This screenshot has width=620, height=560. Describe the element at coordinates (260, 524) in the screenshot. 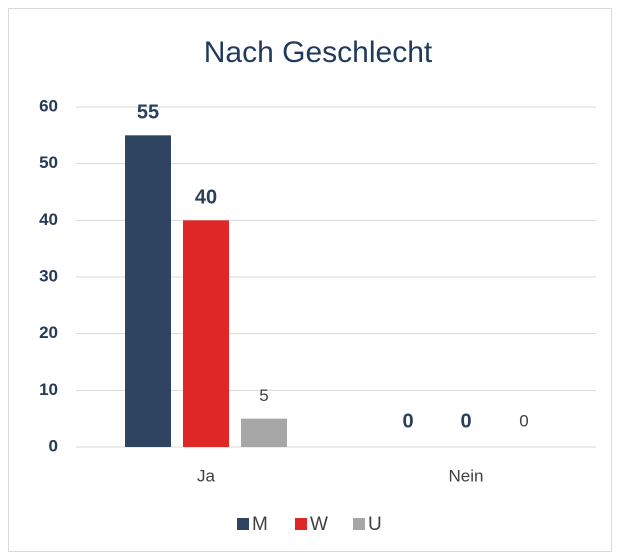

I see `legend-label: M` at that location.